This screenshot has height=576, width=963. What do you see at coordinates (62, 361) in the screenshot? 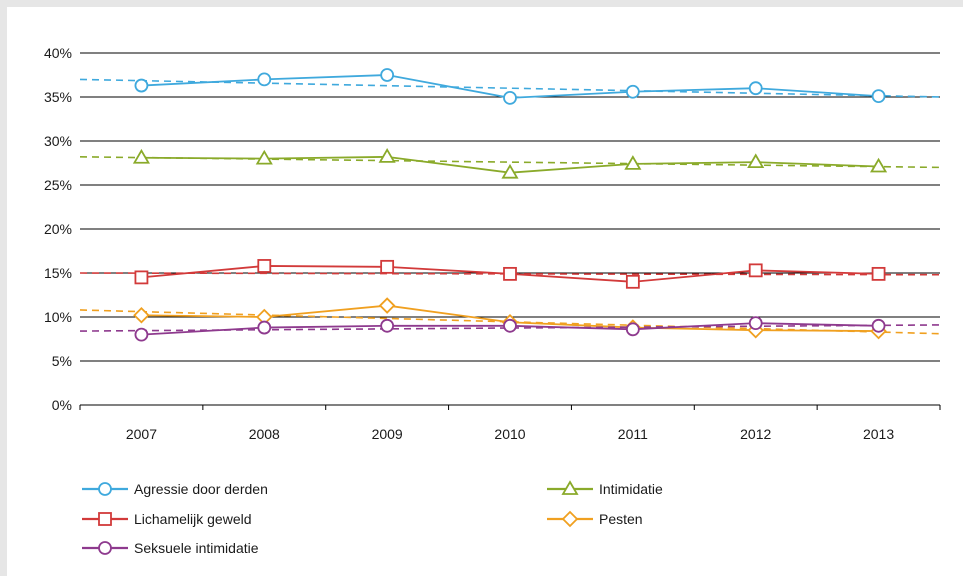
I see `y-tick-label: 5%` at bounding box center [62, 361].